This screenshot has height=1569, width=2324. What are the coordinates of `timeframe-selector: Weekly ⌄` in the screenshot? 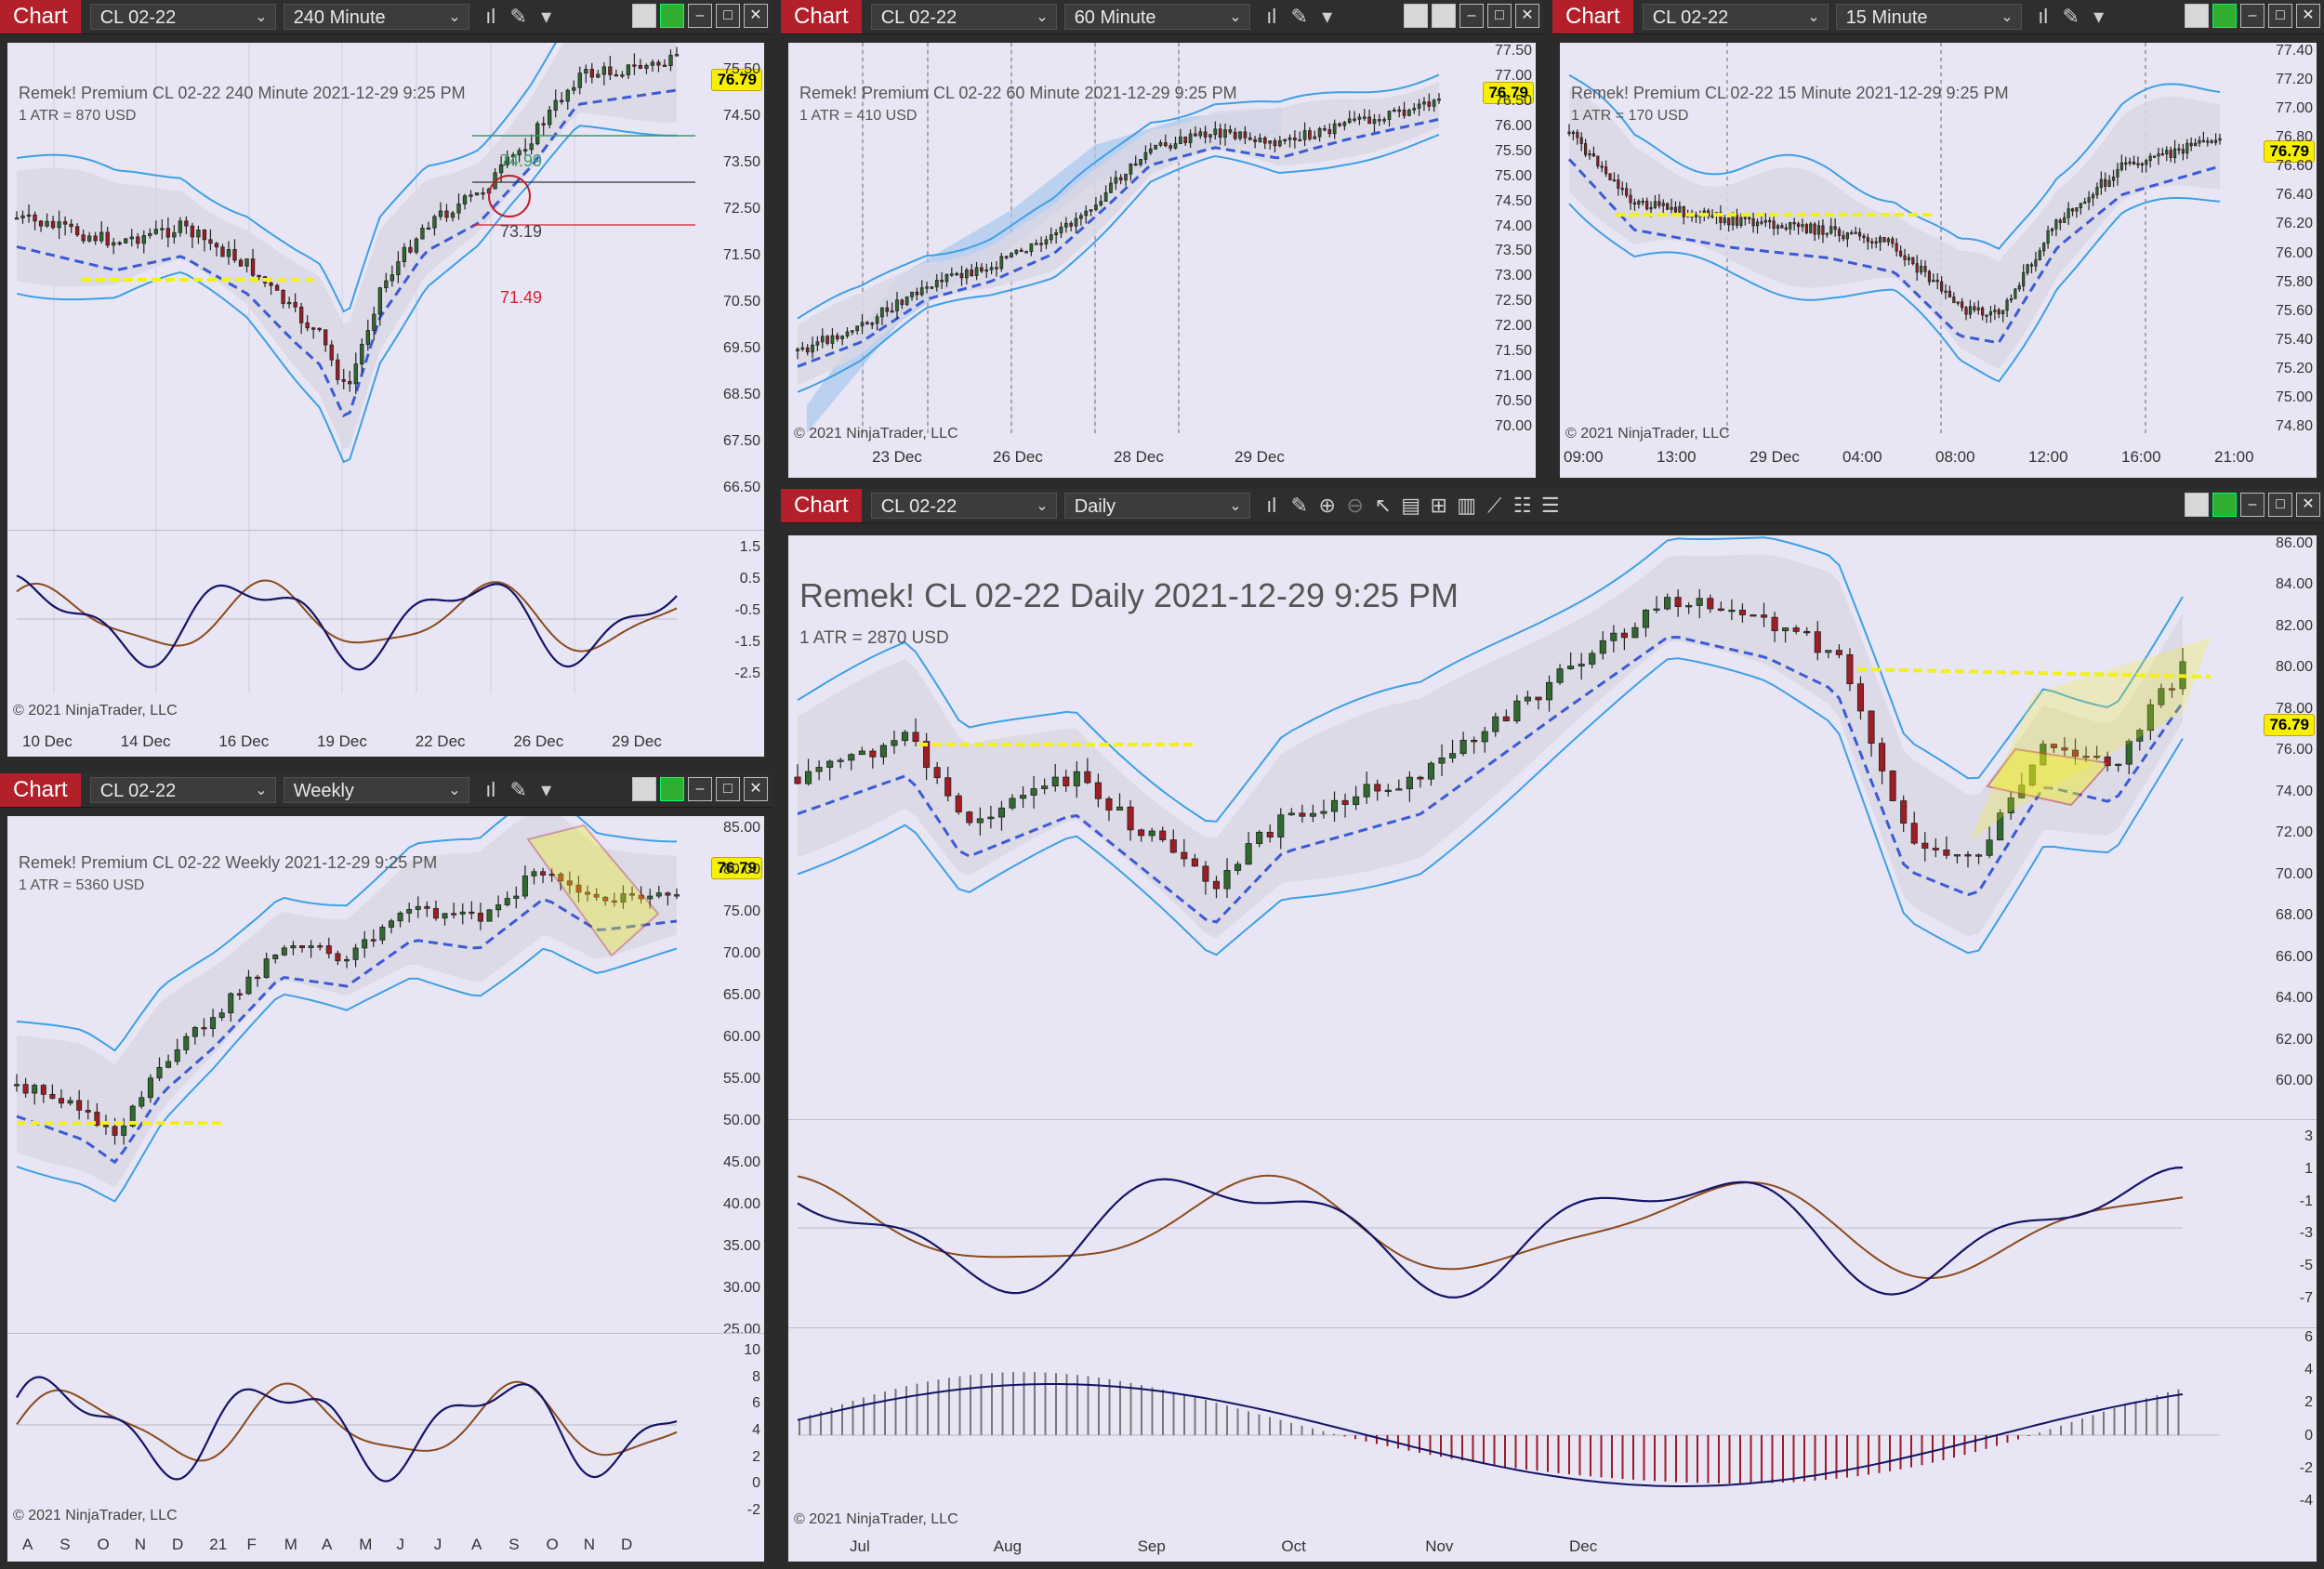 It's located at (376, 790).